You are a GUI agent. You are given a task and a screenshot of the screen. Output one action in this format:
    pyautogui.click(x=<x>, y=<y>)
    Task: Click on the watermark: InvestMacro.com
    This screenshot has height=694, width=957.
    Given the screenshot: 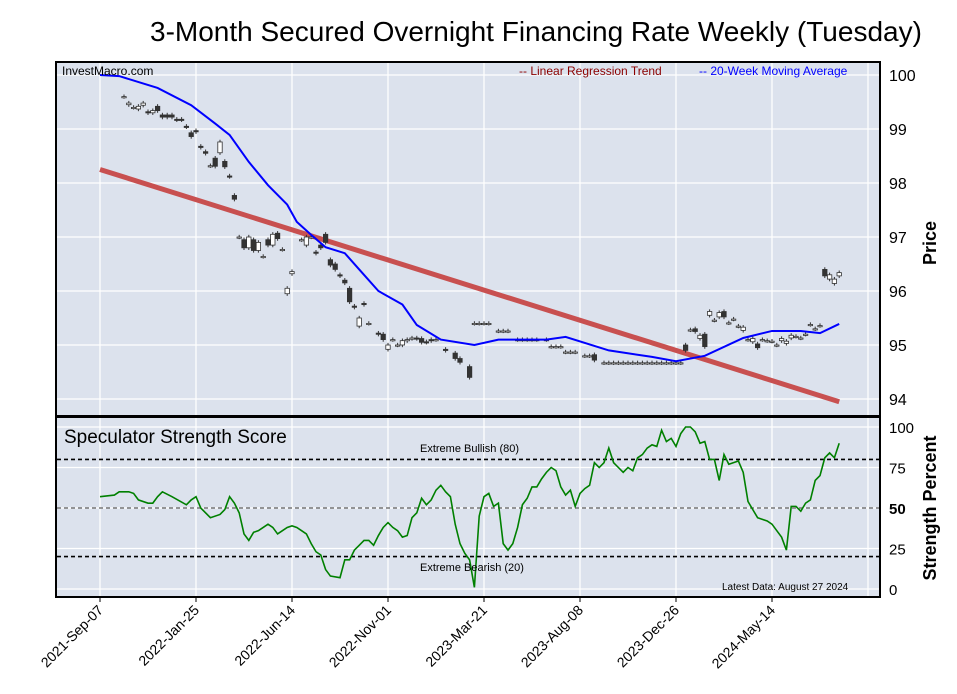 What is the action you would take?
    pyautogui.click(x=107, y=71)
    